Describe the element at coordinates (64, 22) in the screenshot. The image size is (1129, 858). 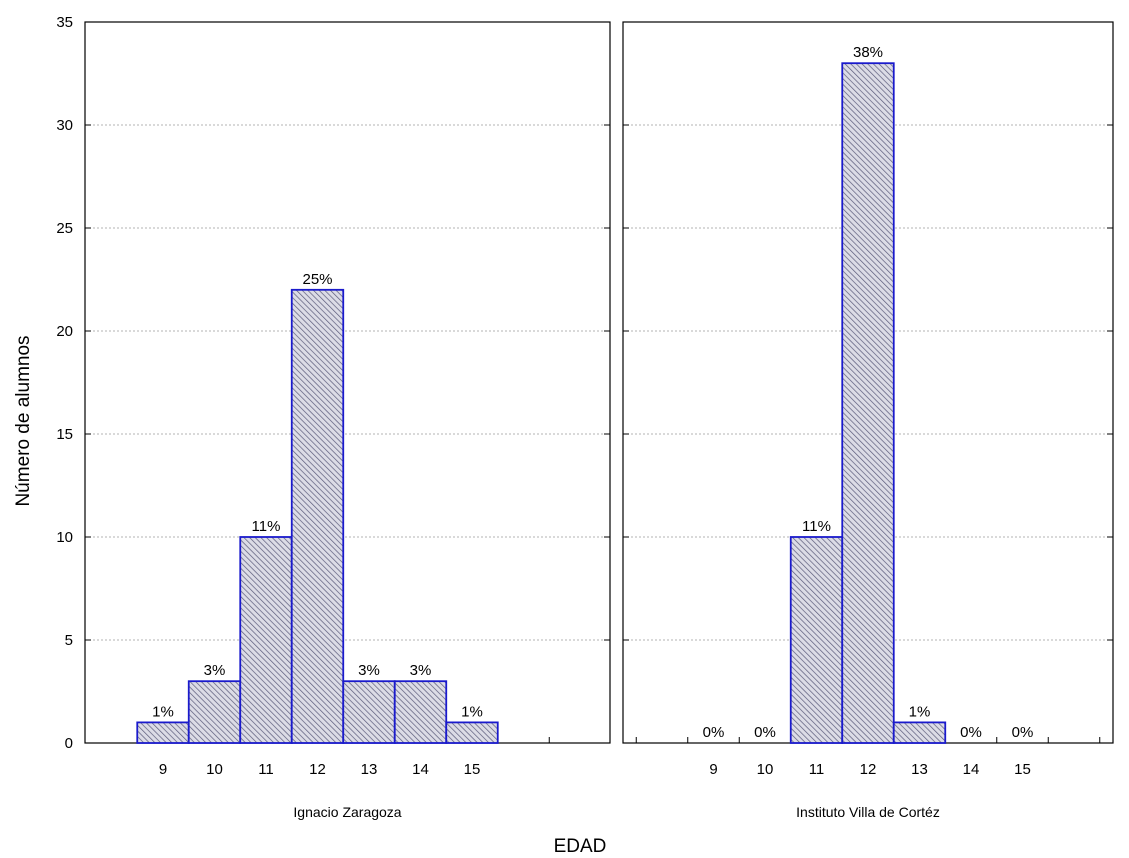
I see `y-tick-label: 35` at that location.